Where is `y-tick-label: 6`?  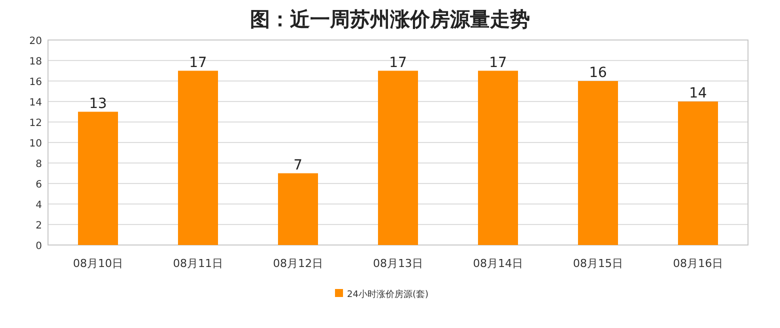
y-tick-label: 6 is located at coordinates (39, 185).